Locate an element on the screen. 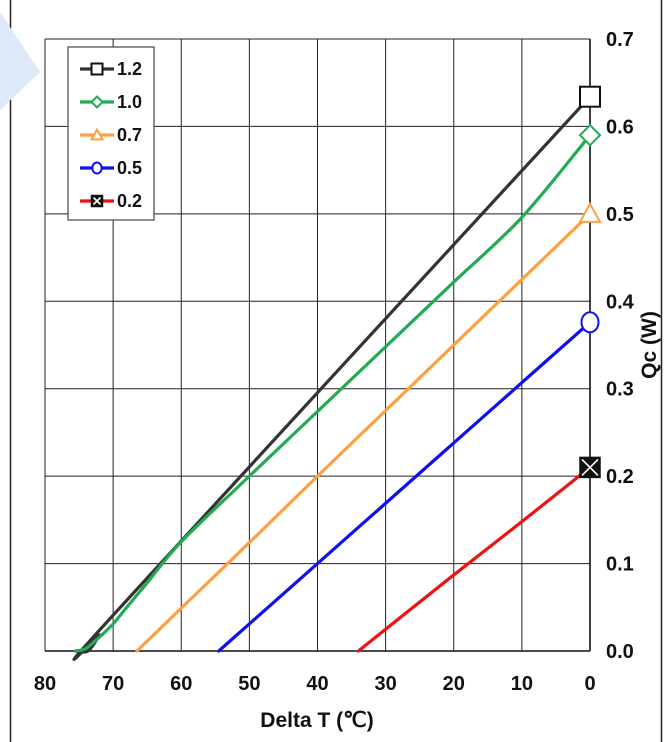 Image resolution: width=670 pixels, height=742 pixels. end-marker-1.0 is located at coordinates (590, 135).